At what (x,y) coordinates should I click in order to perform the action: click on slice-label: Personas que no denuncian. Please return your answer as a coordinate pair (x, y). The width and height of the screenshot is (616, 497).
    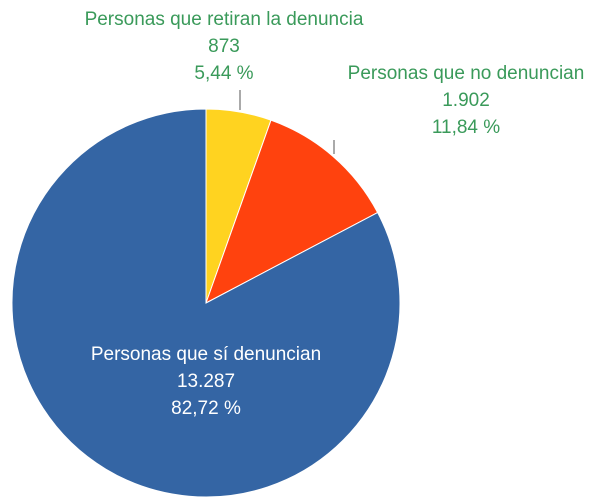
    Looking at the image, I should click on (466, 73).